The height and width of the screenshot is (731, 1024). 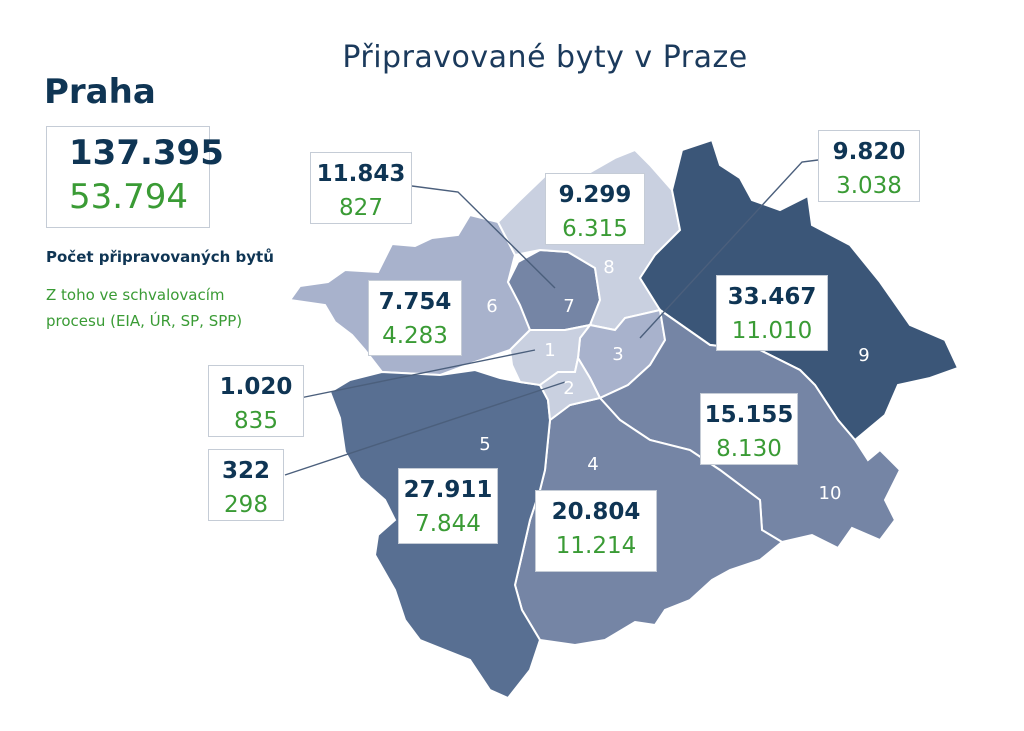 What do you see at coordinates (618, 354) in the screenshot?
I see `district-number-3: 3` at bounding box center [618, 354].